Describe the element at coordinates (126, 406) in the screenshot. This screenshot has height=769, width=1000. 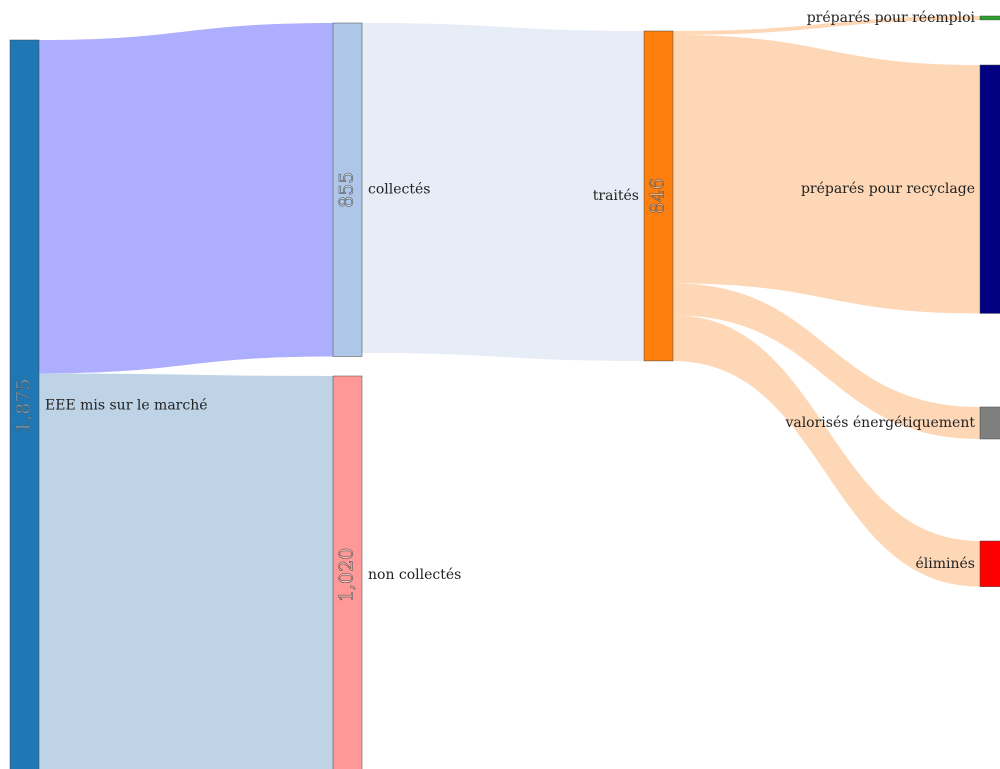
I see `node-label: EEE mis sur le marché` at that location.